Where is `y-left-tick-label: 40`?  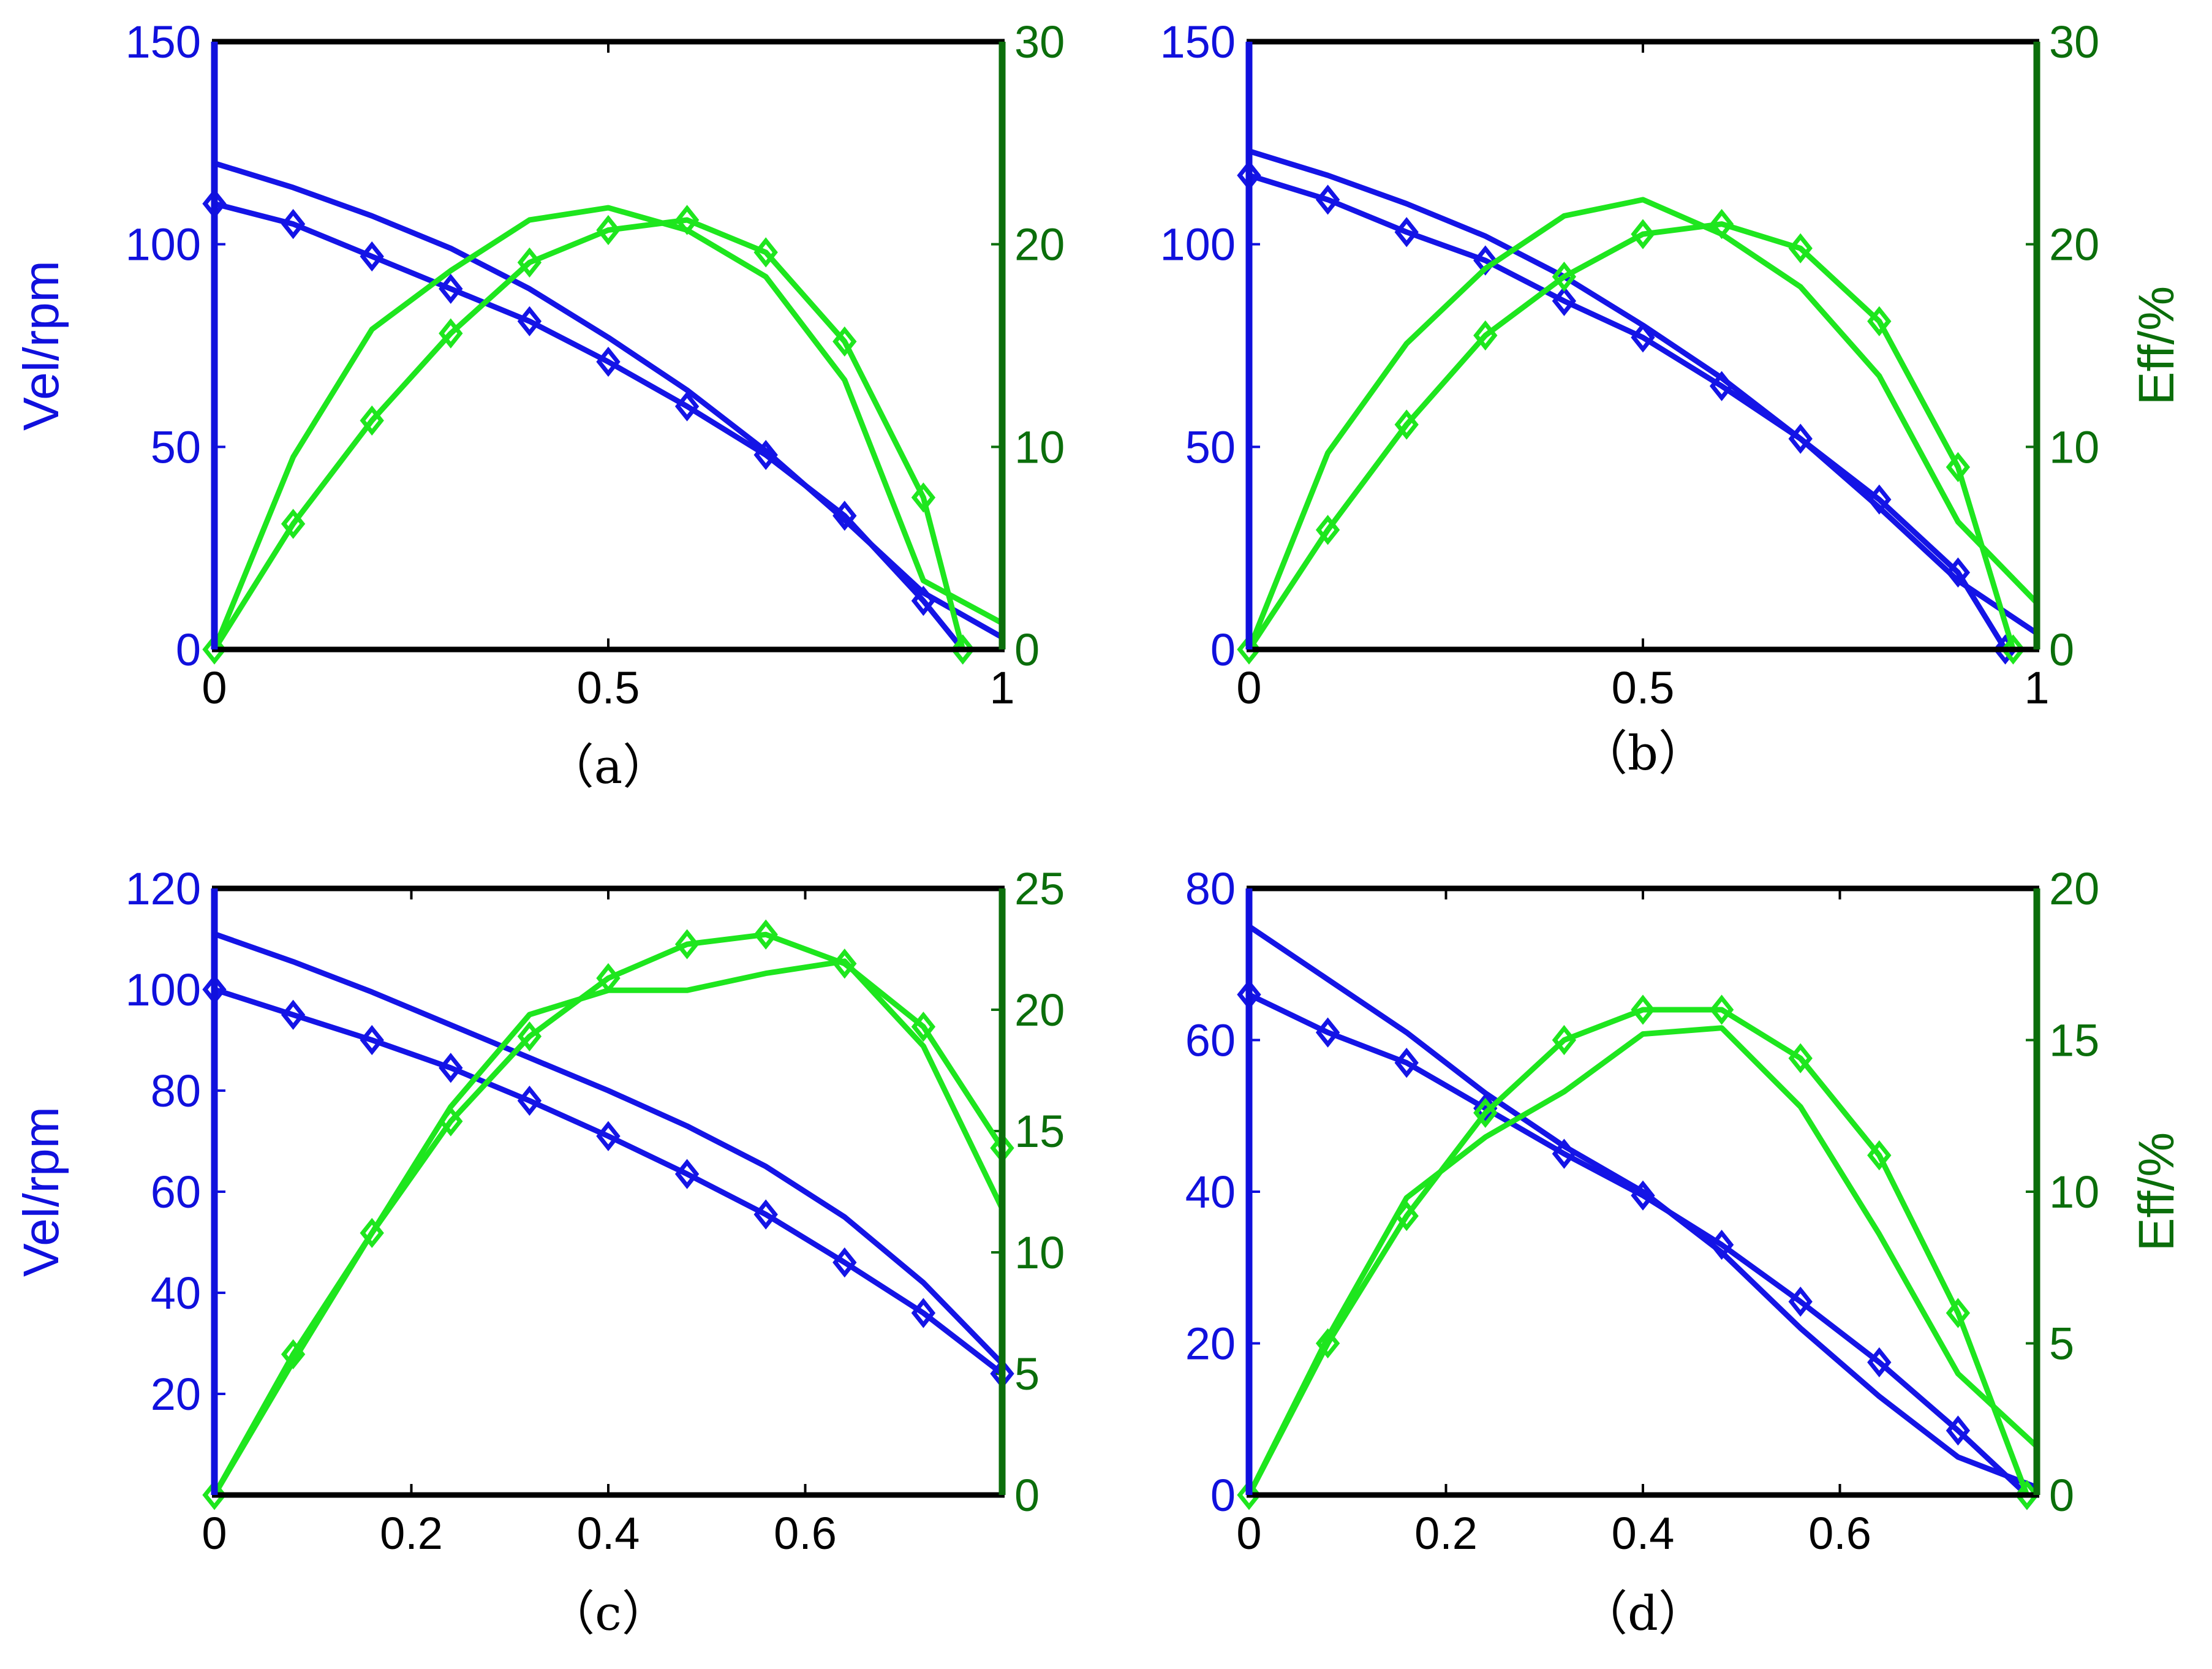
y-left-tick-label: 40 is located at coordinates (1210, 1192).